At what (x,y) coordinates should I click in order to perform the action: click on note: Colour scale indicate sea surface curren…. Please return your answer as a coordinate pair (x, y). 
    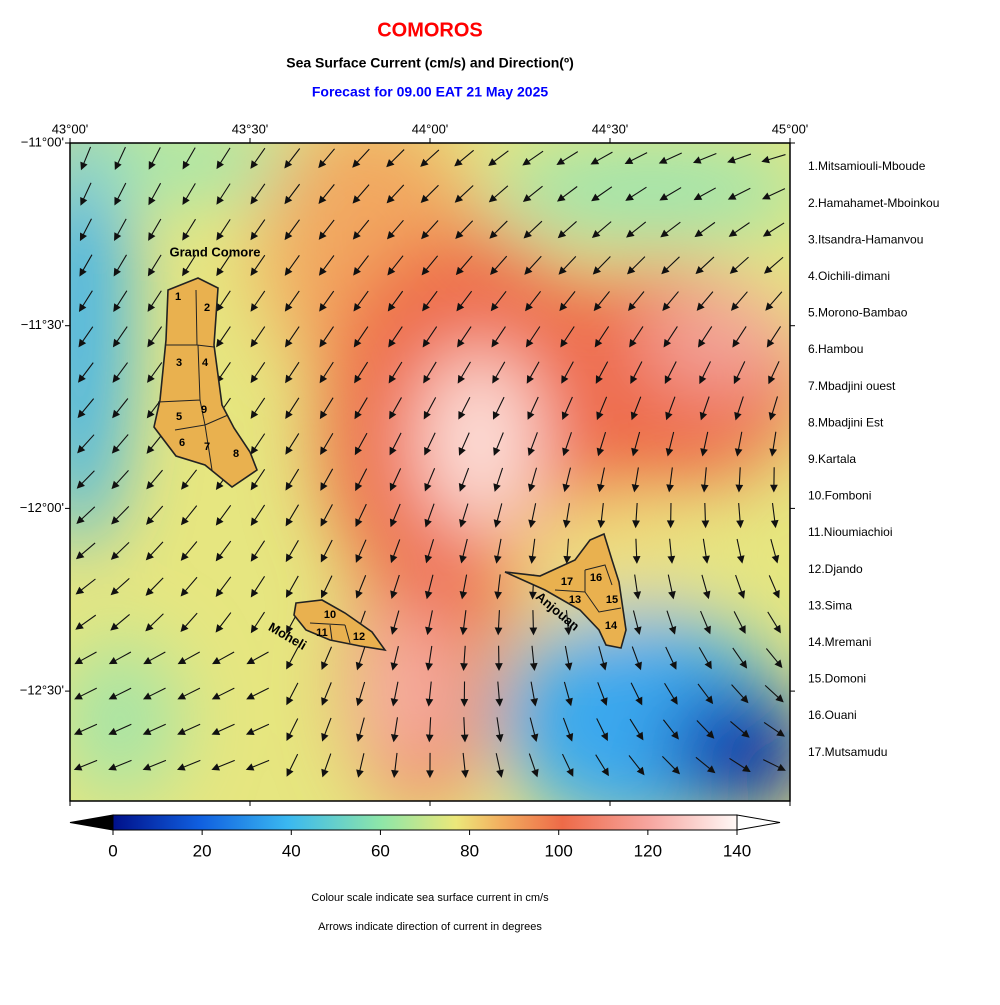
    Looking at the image, I should click on (430, 898).